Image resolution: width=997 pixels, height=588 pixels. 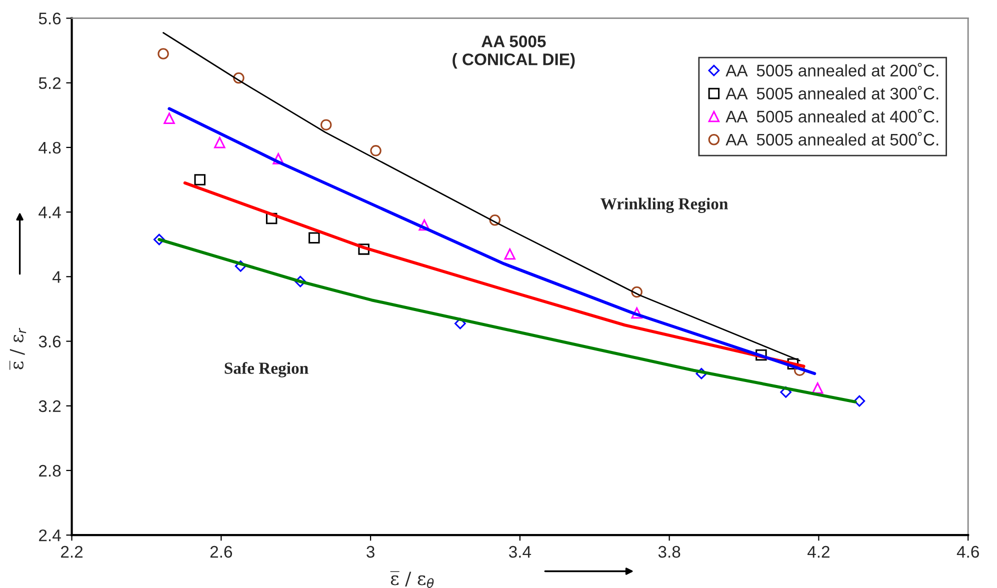 I want to click on y-tick-label: 3.6, so click(x=49, y=342).